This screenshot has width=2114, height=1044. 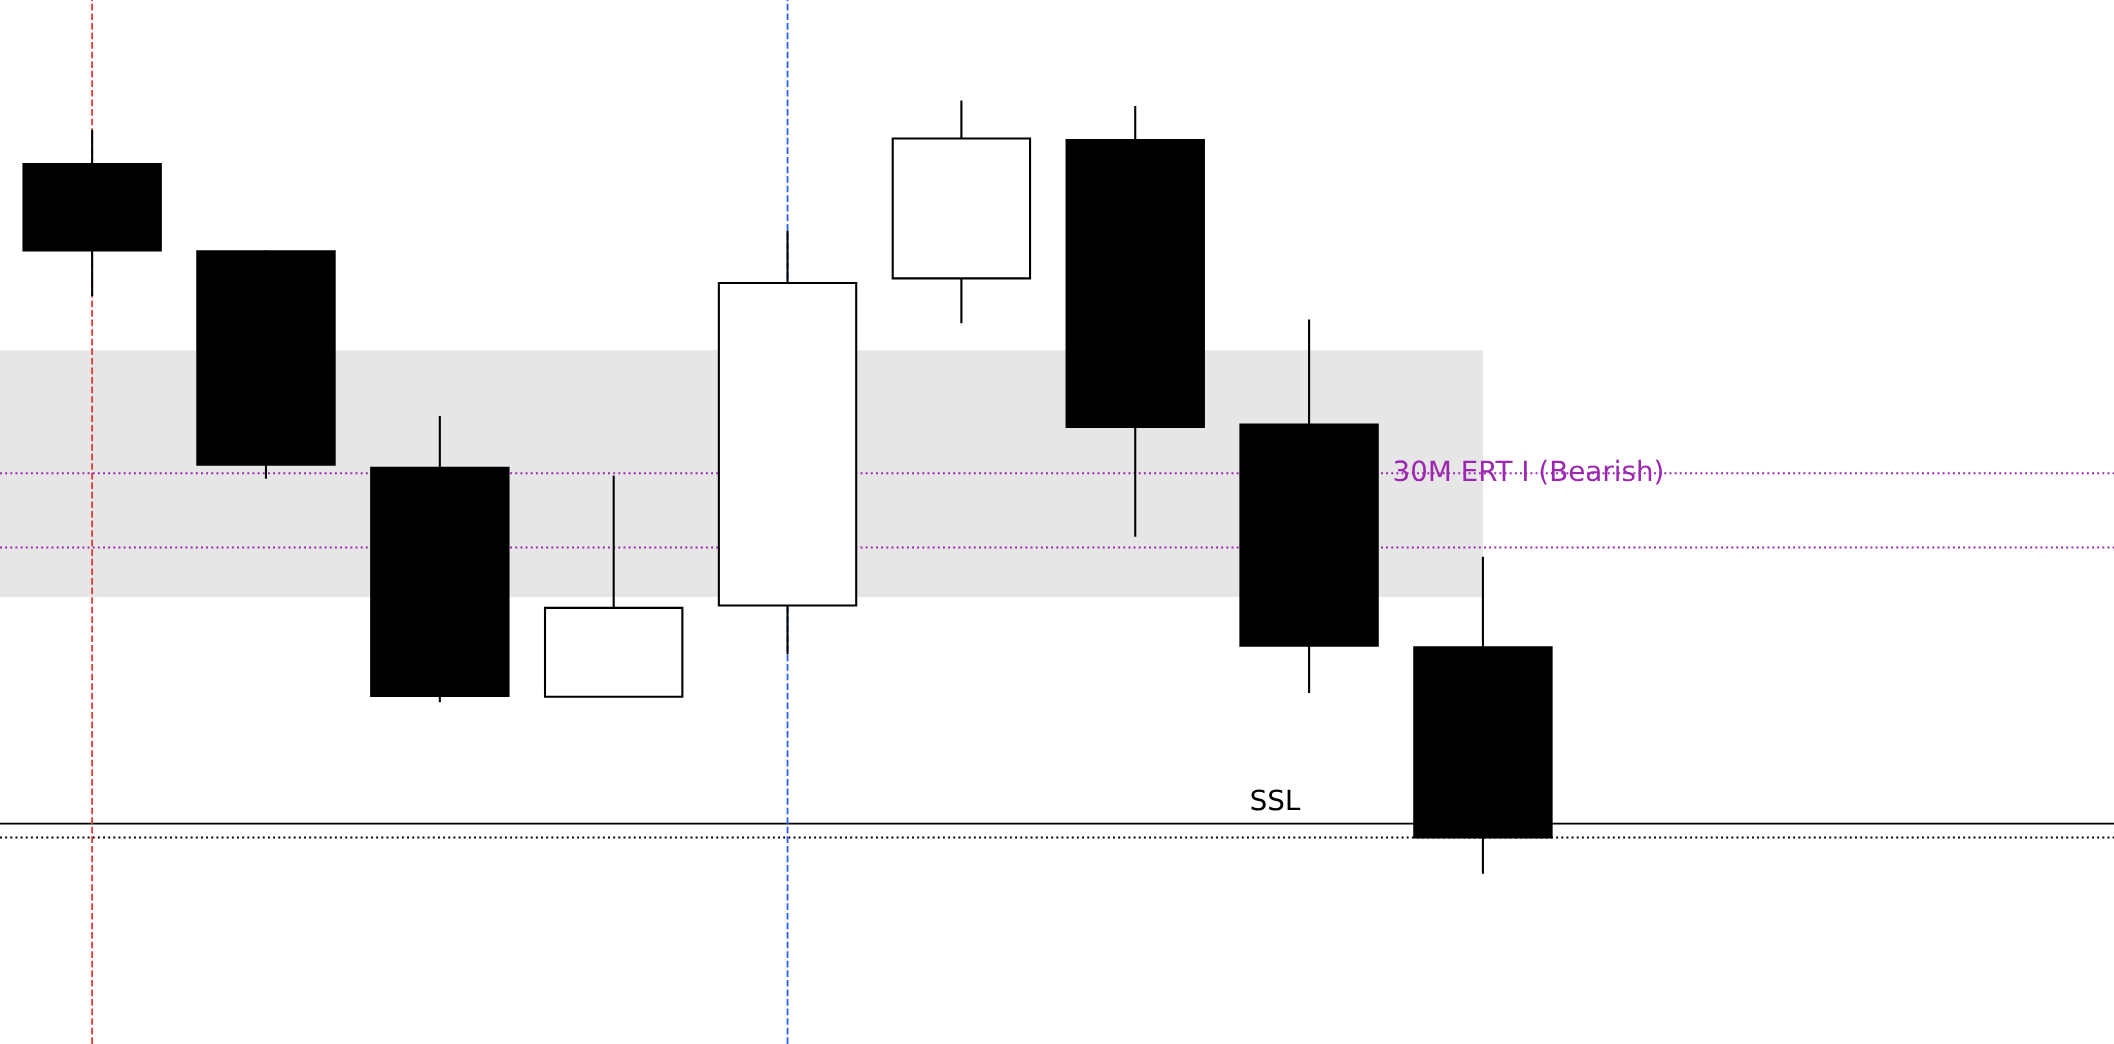 What do you see at coordinates (1276, 800) in the screenshot?
I see `ref-line-label: SSL` at bounding box center [1276, 800].